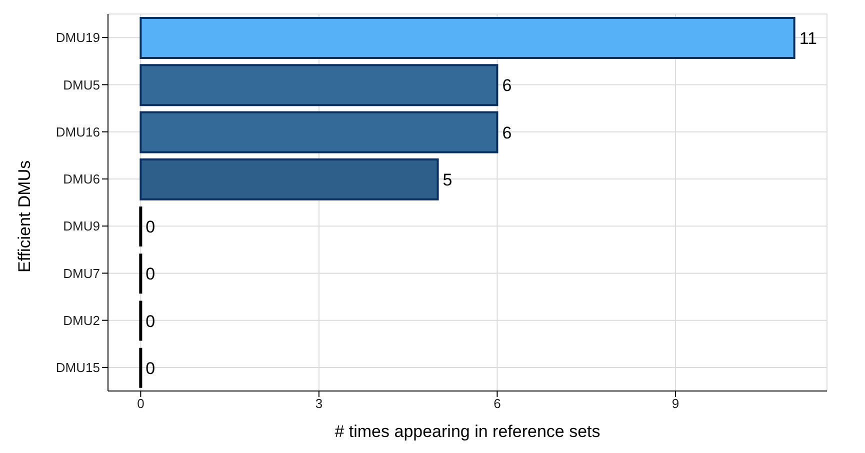  What do you see at coordinates (81, 179) in the screenshot?
I see `y-tick-label: DMU6` at bounding box center [81, 179].